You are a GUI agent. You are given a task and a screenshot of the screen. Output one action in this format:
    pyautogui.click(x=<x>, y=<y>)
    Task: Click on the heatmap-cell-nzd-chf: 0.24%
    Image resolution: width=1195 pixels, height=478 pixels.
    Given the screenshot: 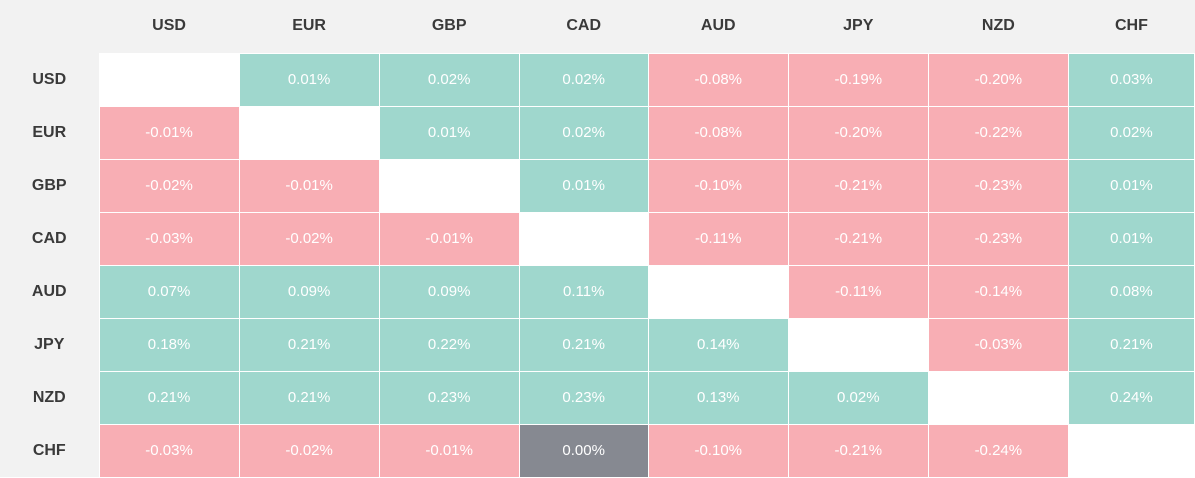 What is the action you would take?
    pyautogui.click(x=1131, y=397)
    